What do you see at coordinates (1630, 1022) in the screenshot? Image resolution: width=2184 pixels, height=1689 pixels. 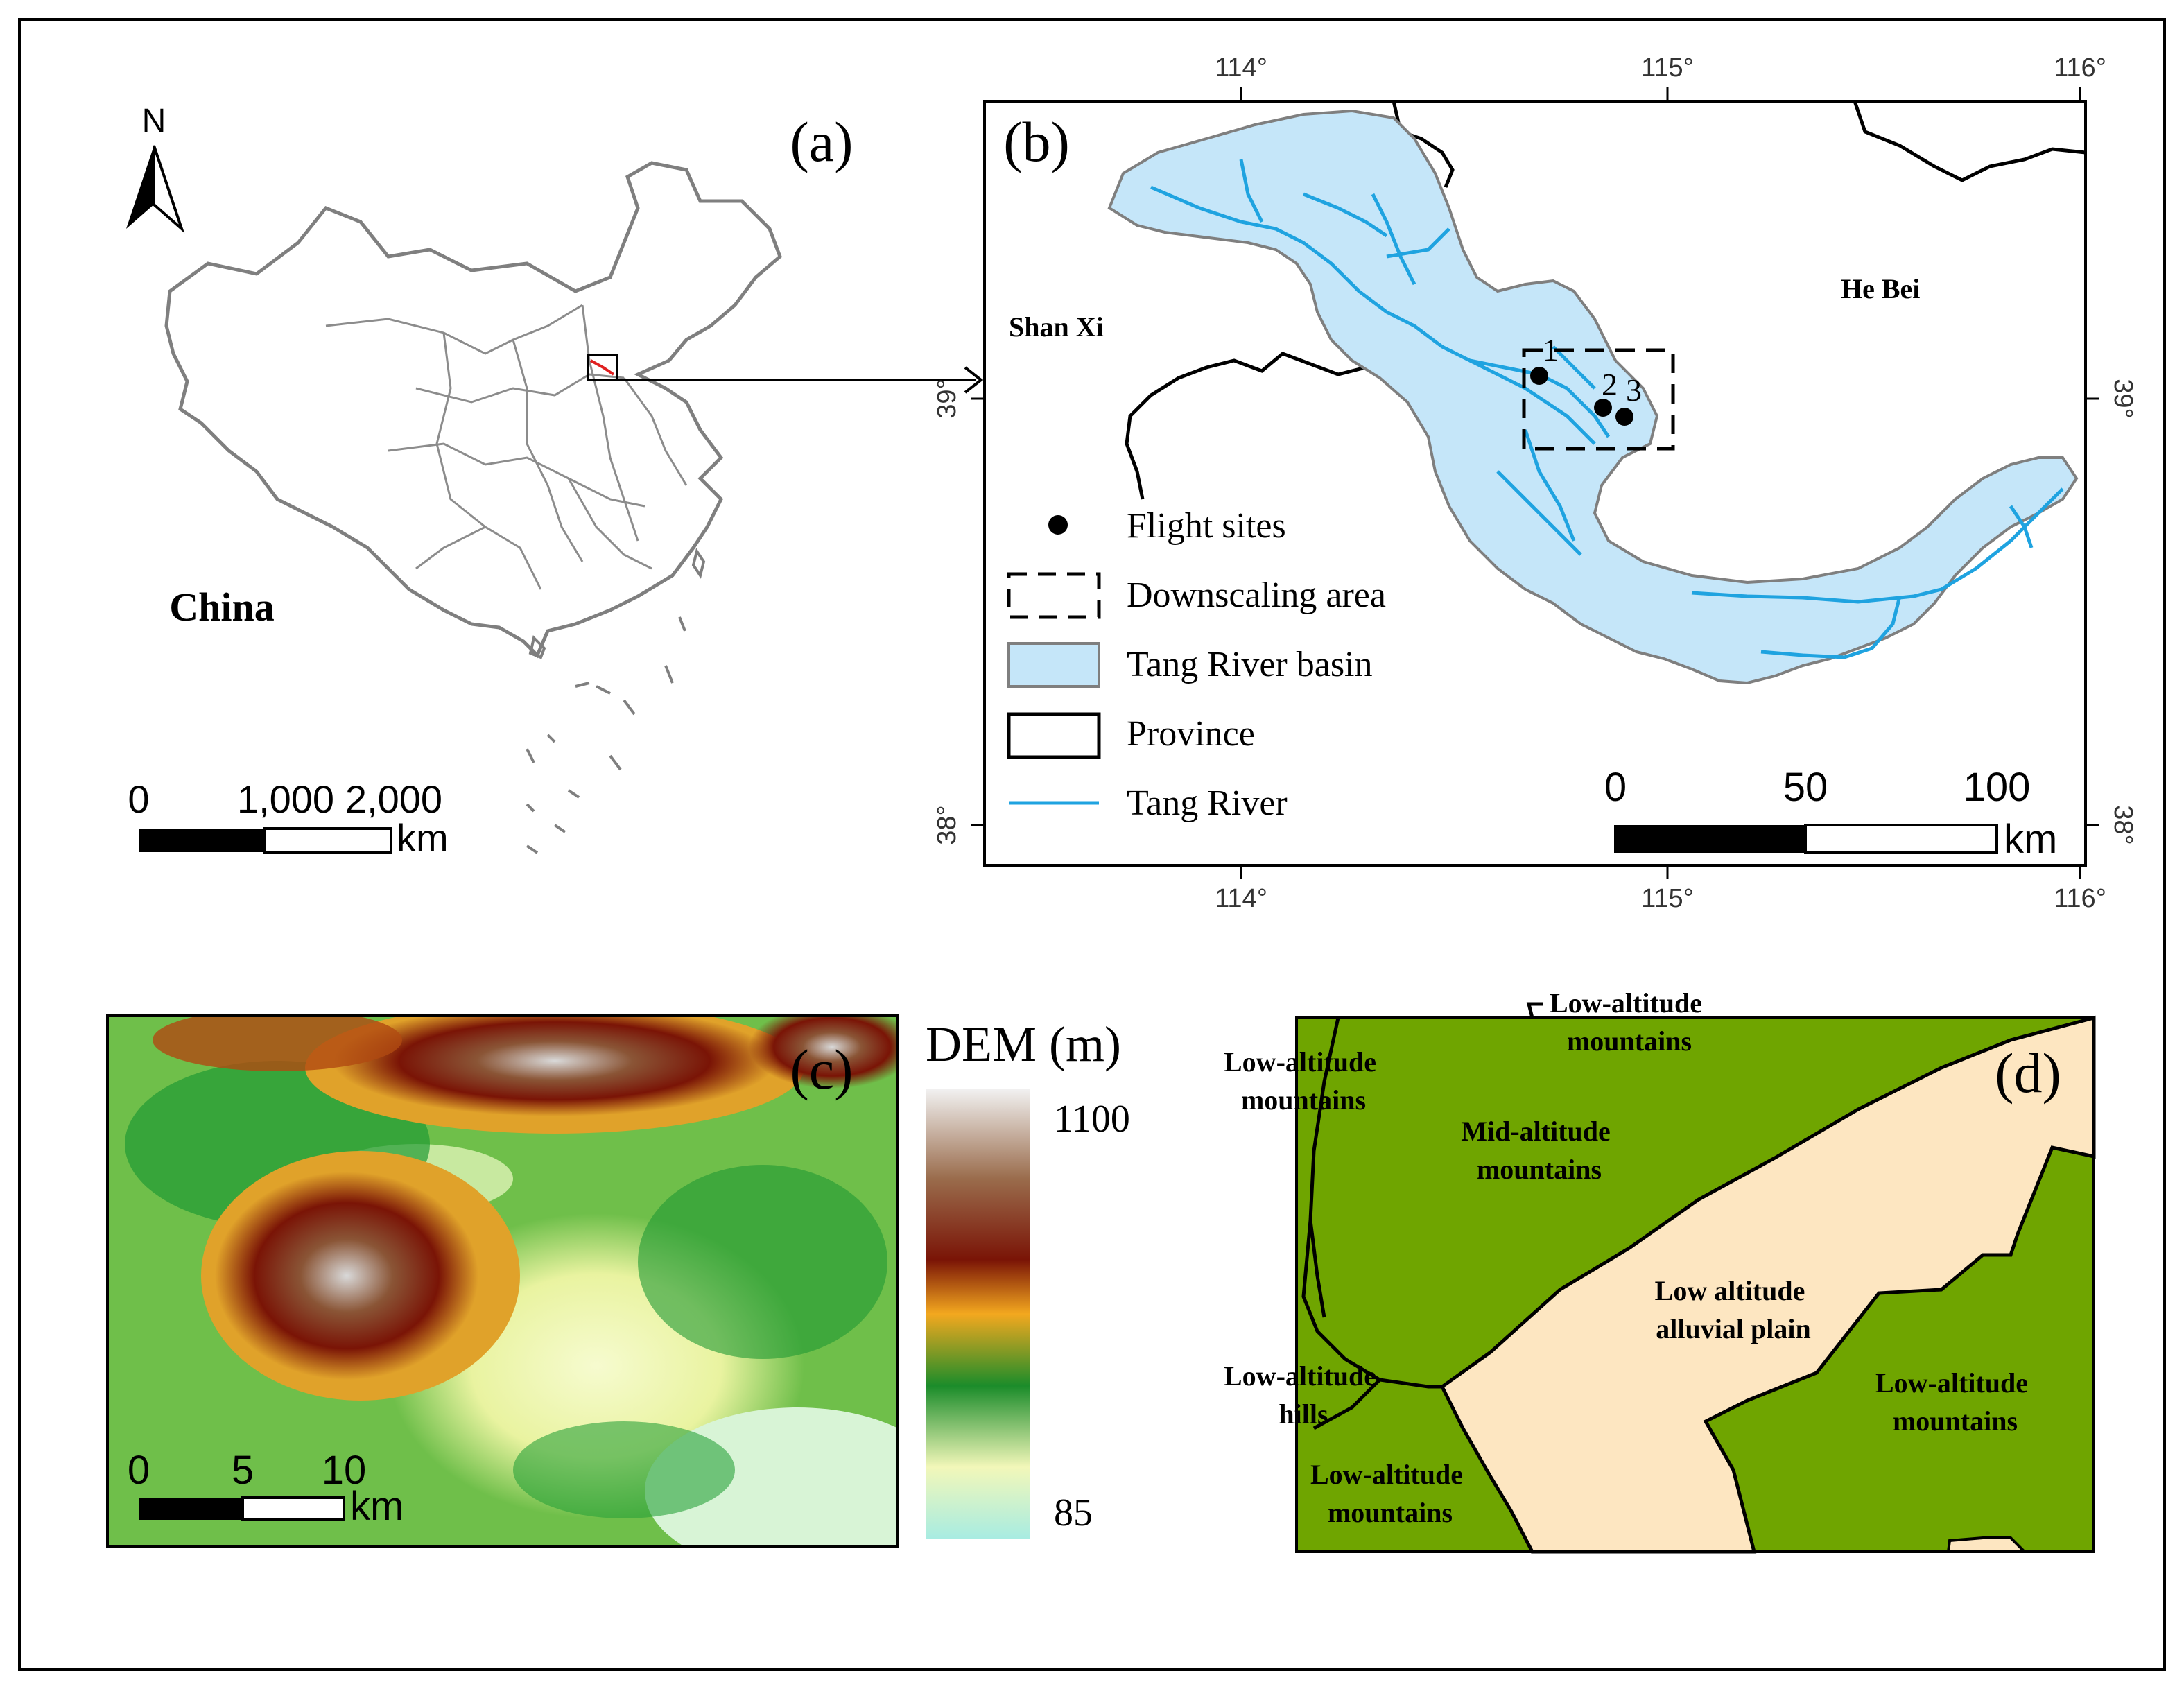 I see `zone-label-top-mountains: Low-altitude mountains` at bounding box center [1630, 1022].